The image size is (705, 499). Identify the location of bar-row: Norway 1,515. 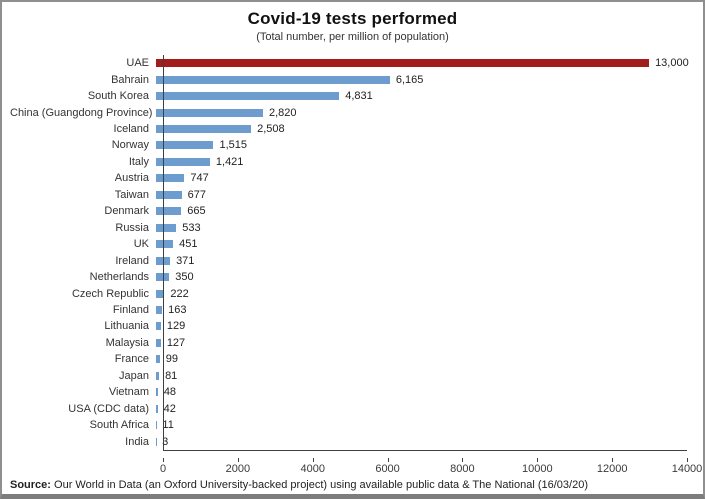
(348, 145).